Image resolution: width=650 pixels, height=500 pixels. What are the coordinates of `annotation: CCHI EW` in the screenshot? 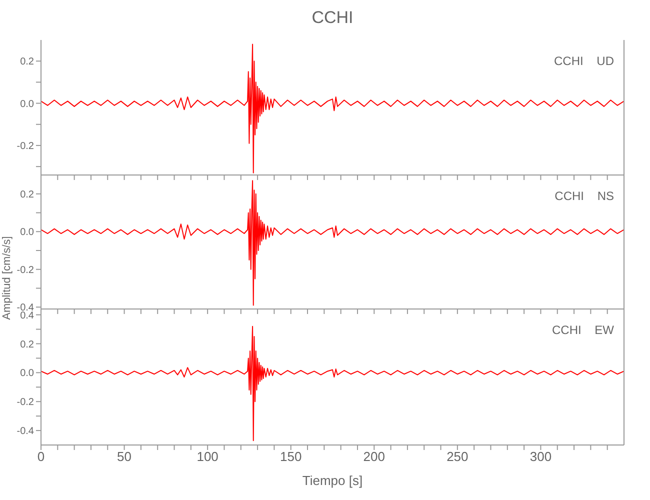 It's located at (583, 330).